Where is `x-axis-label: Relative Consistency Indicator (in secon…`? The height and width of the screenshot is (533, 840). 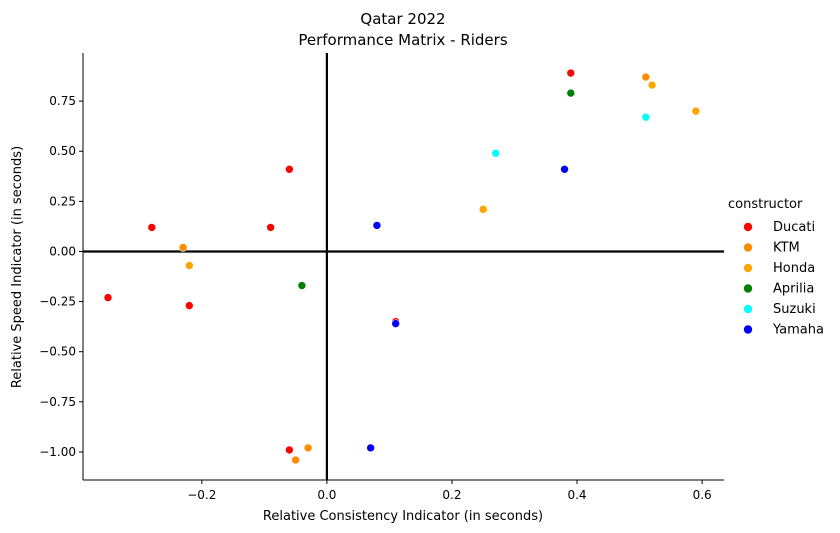 x-axis-label: Relative Consistency Indicator (in secon… is located at coordinates (403, 516).